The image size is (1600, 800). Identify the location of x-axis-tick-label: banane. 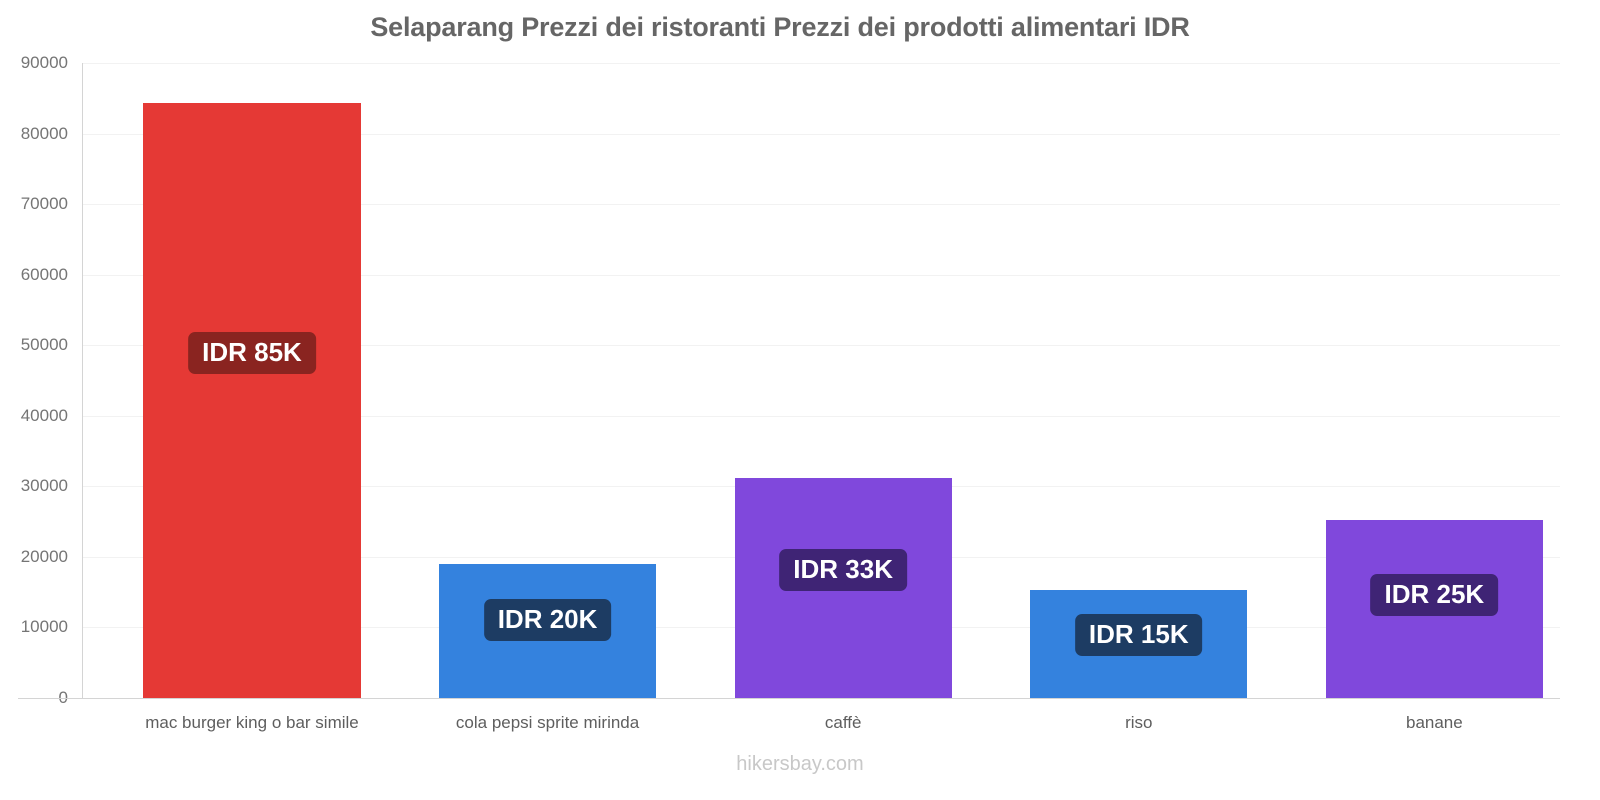
(1434, 722).